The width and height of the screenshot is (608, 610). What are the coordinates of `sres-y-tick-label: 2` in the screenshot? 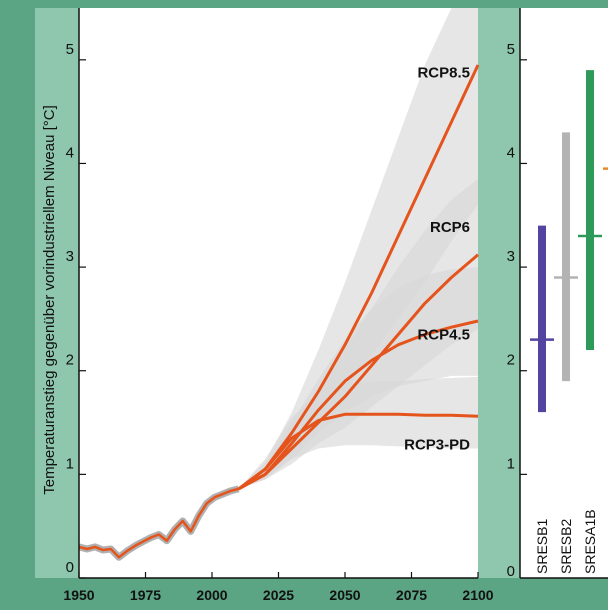 It's located at (511, 360).